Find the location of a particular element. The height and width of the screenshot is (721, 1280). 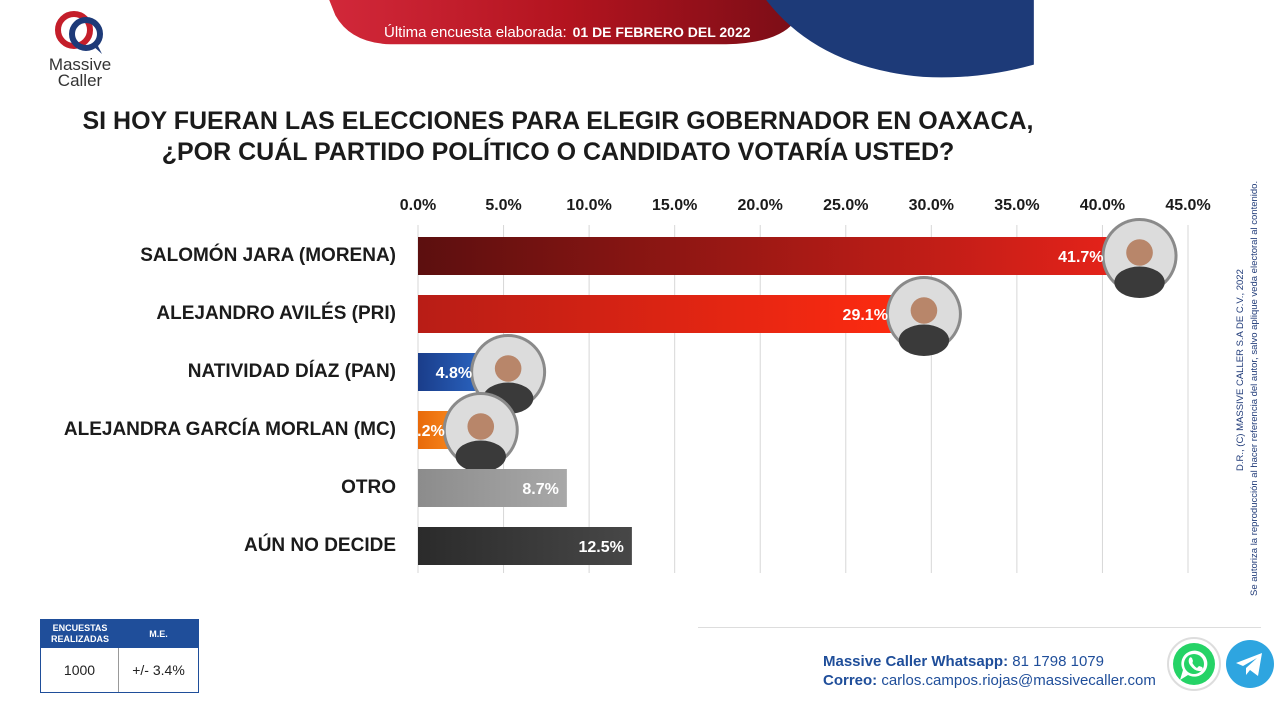

x-tick-label: 0.0% is located at coordinates (418, 205).